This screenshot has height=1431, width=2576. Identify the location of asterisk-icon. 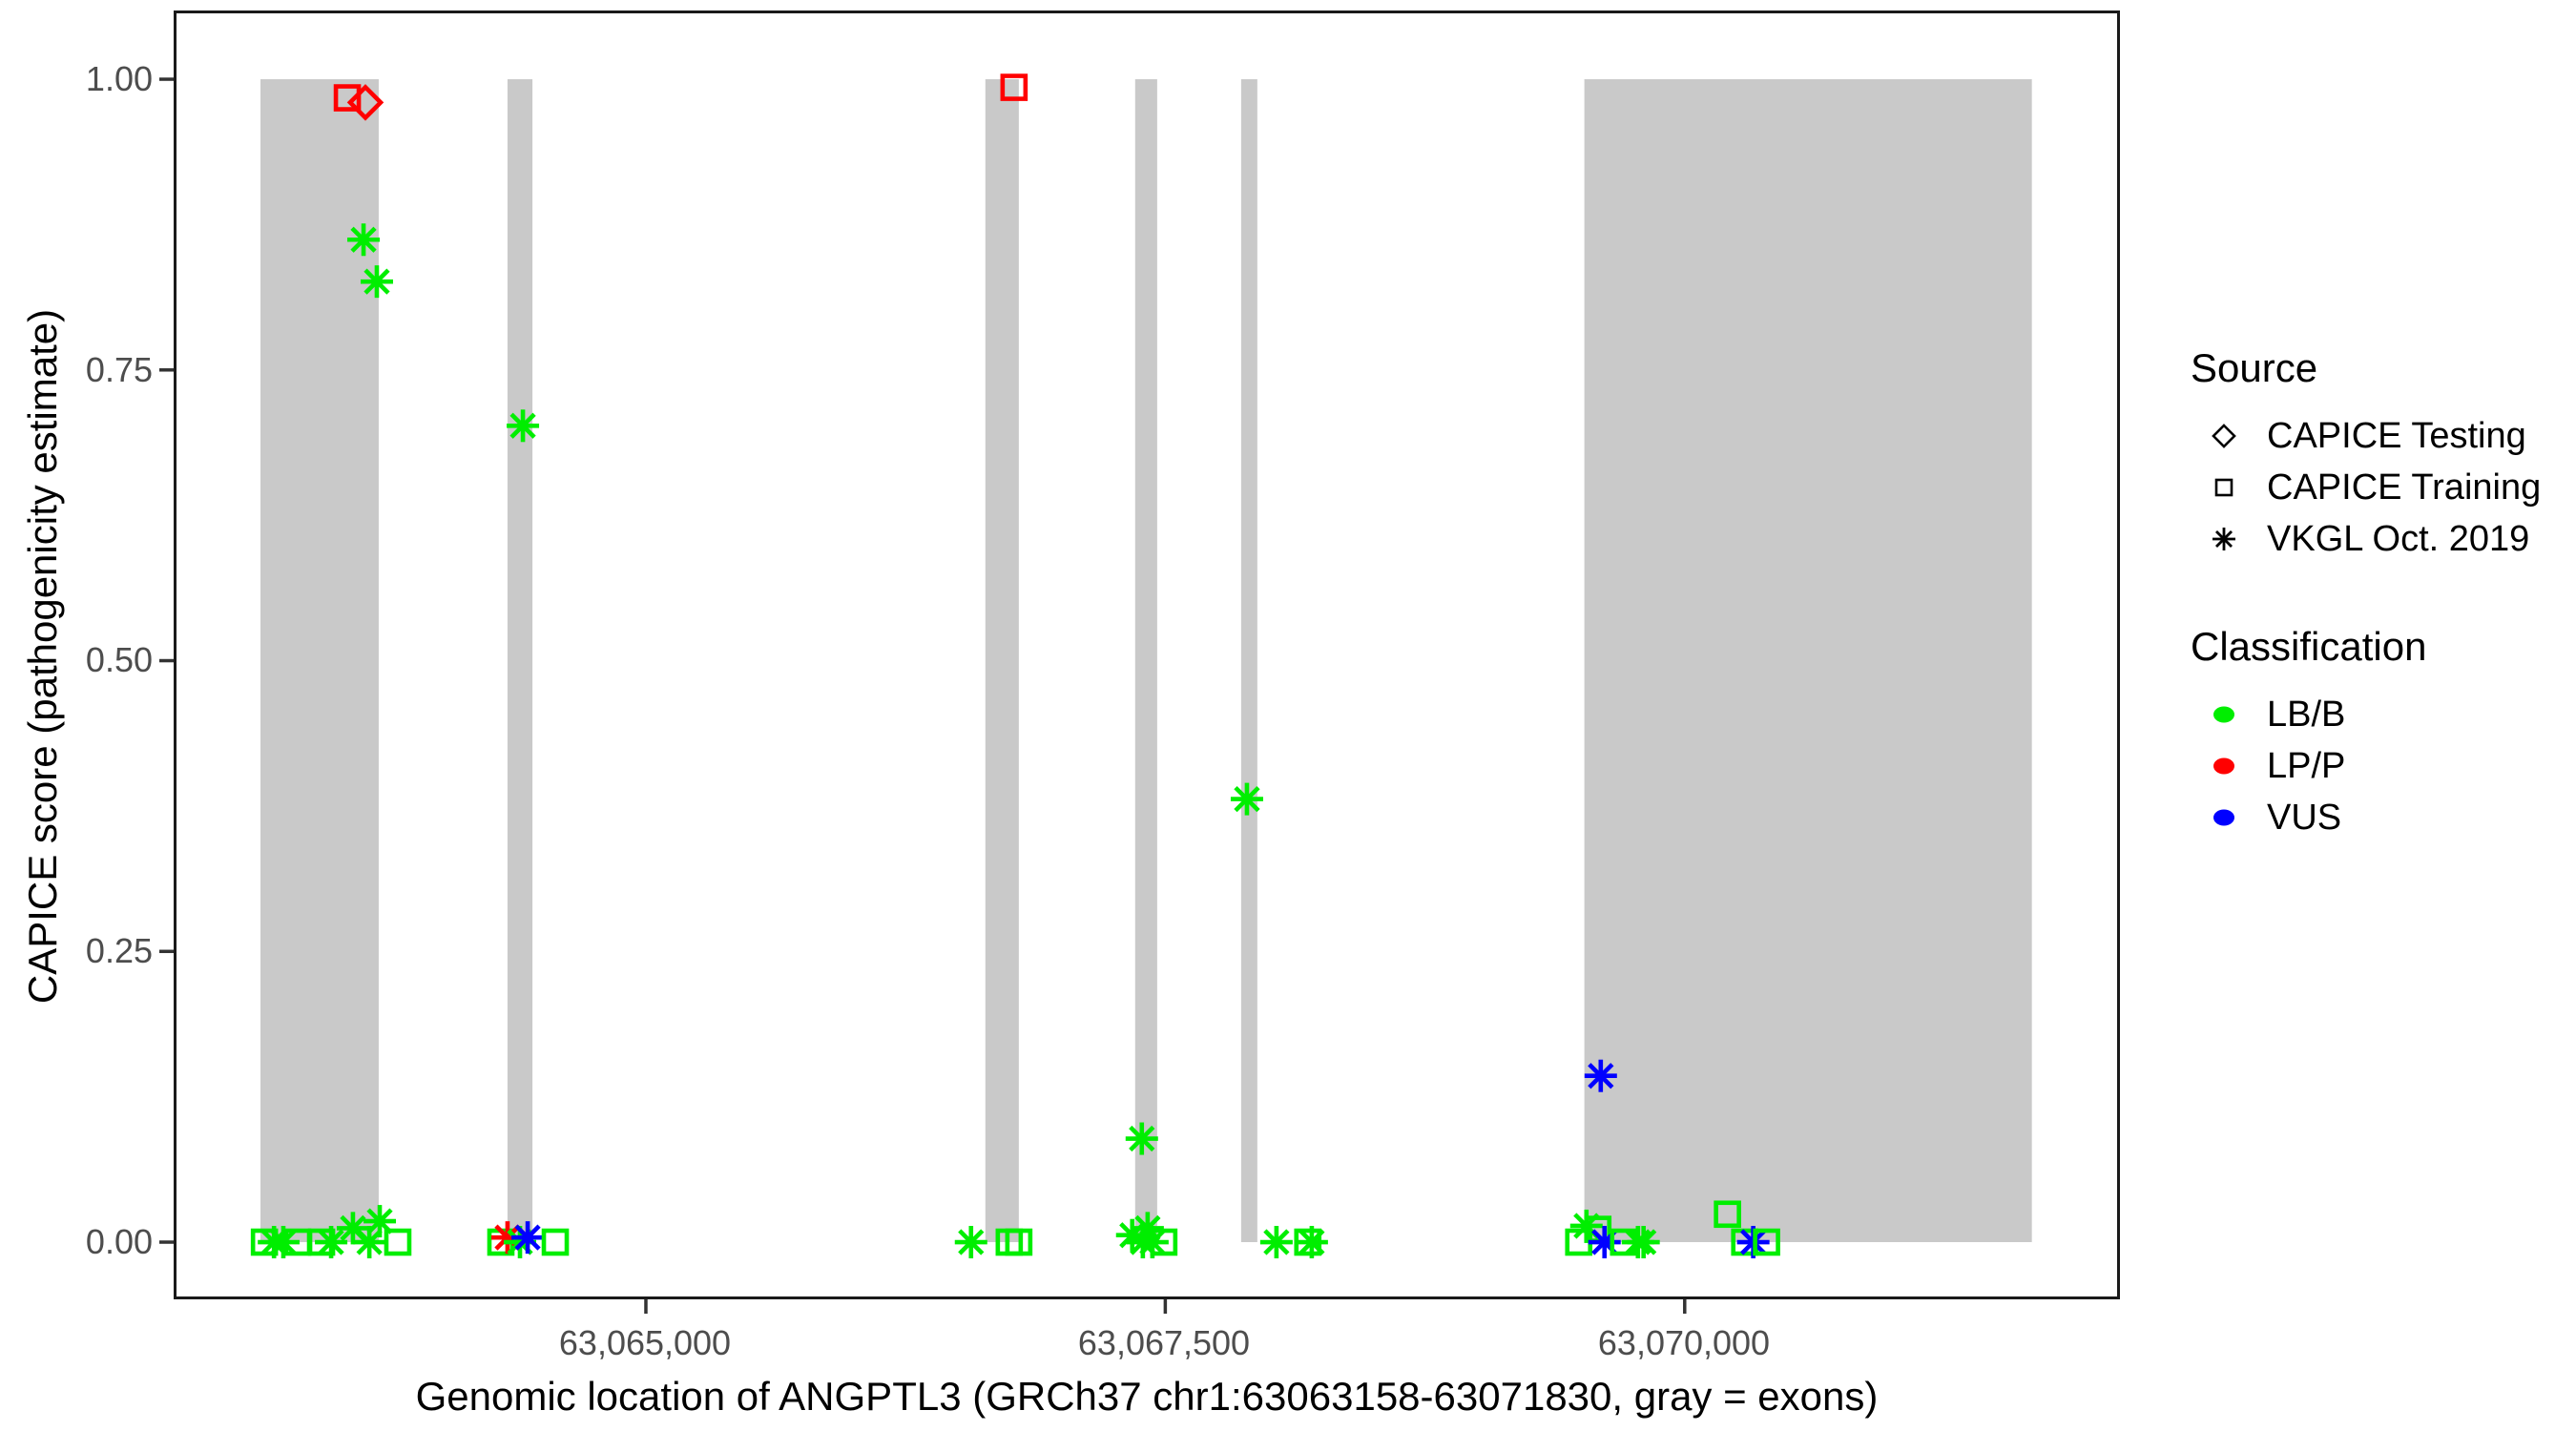
(2224, 539).